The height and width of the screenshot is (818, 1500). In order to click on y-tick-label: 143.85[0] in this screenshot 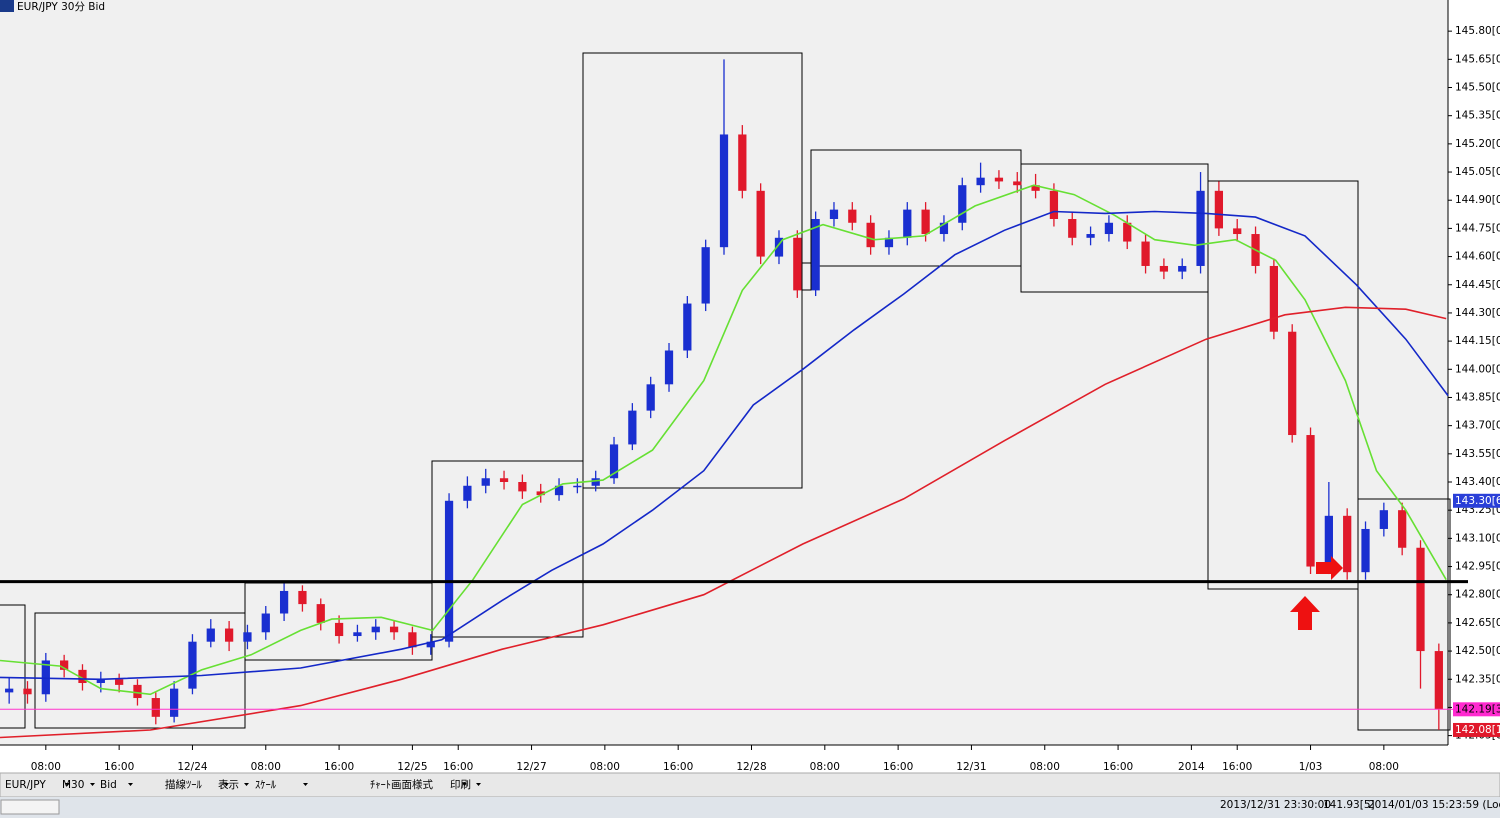, I will do `click(1477, 397)`.